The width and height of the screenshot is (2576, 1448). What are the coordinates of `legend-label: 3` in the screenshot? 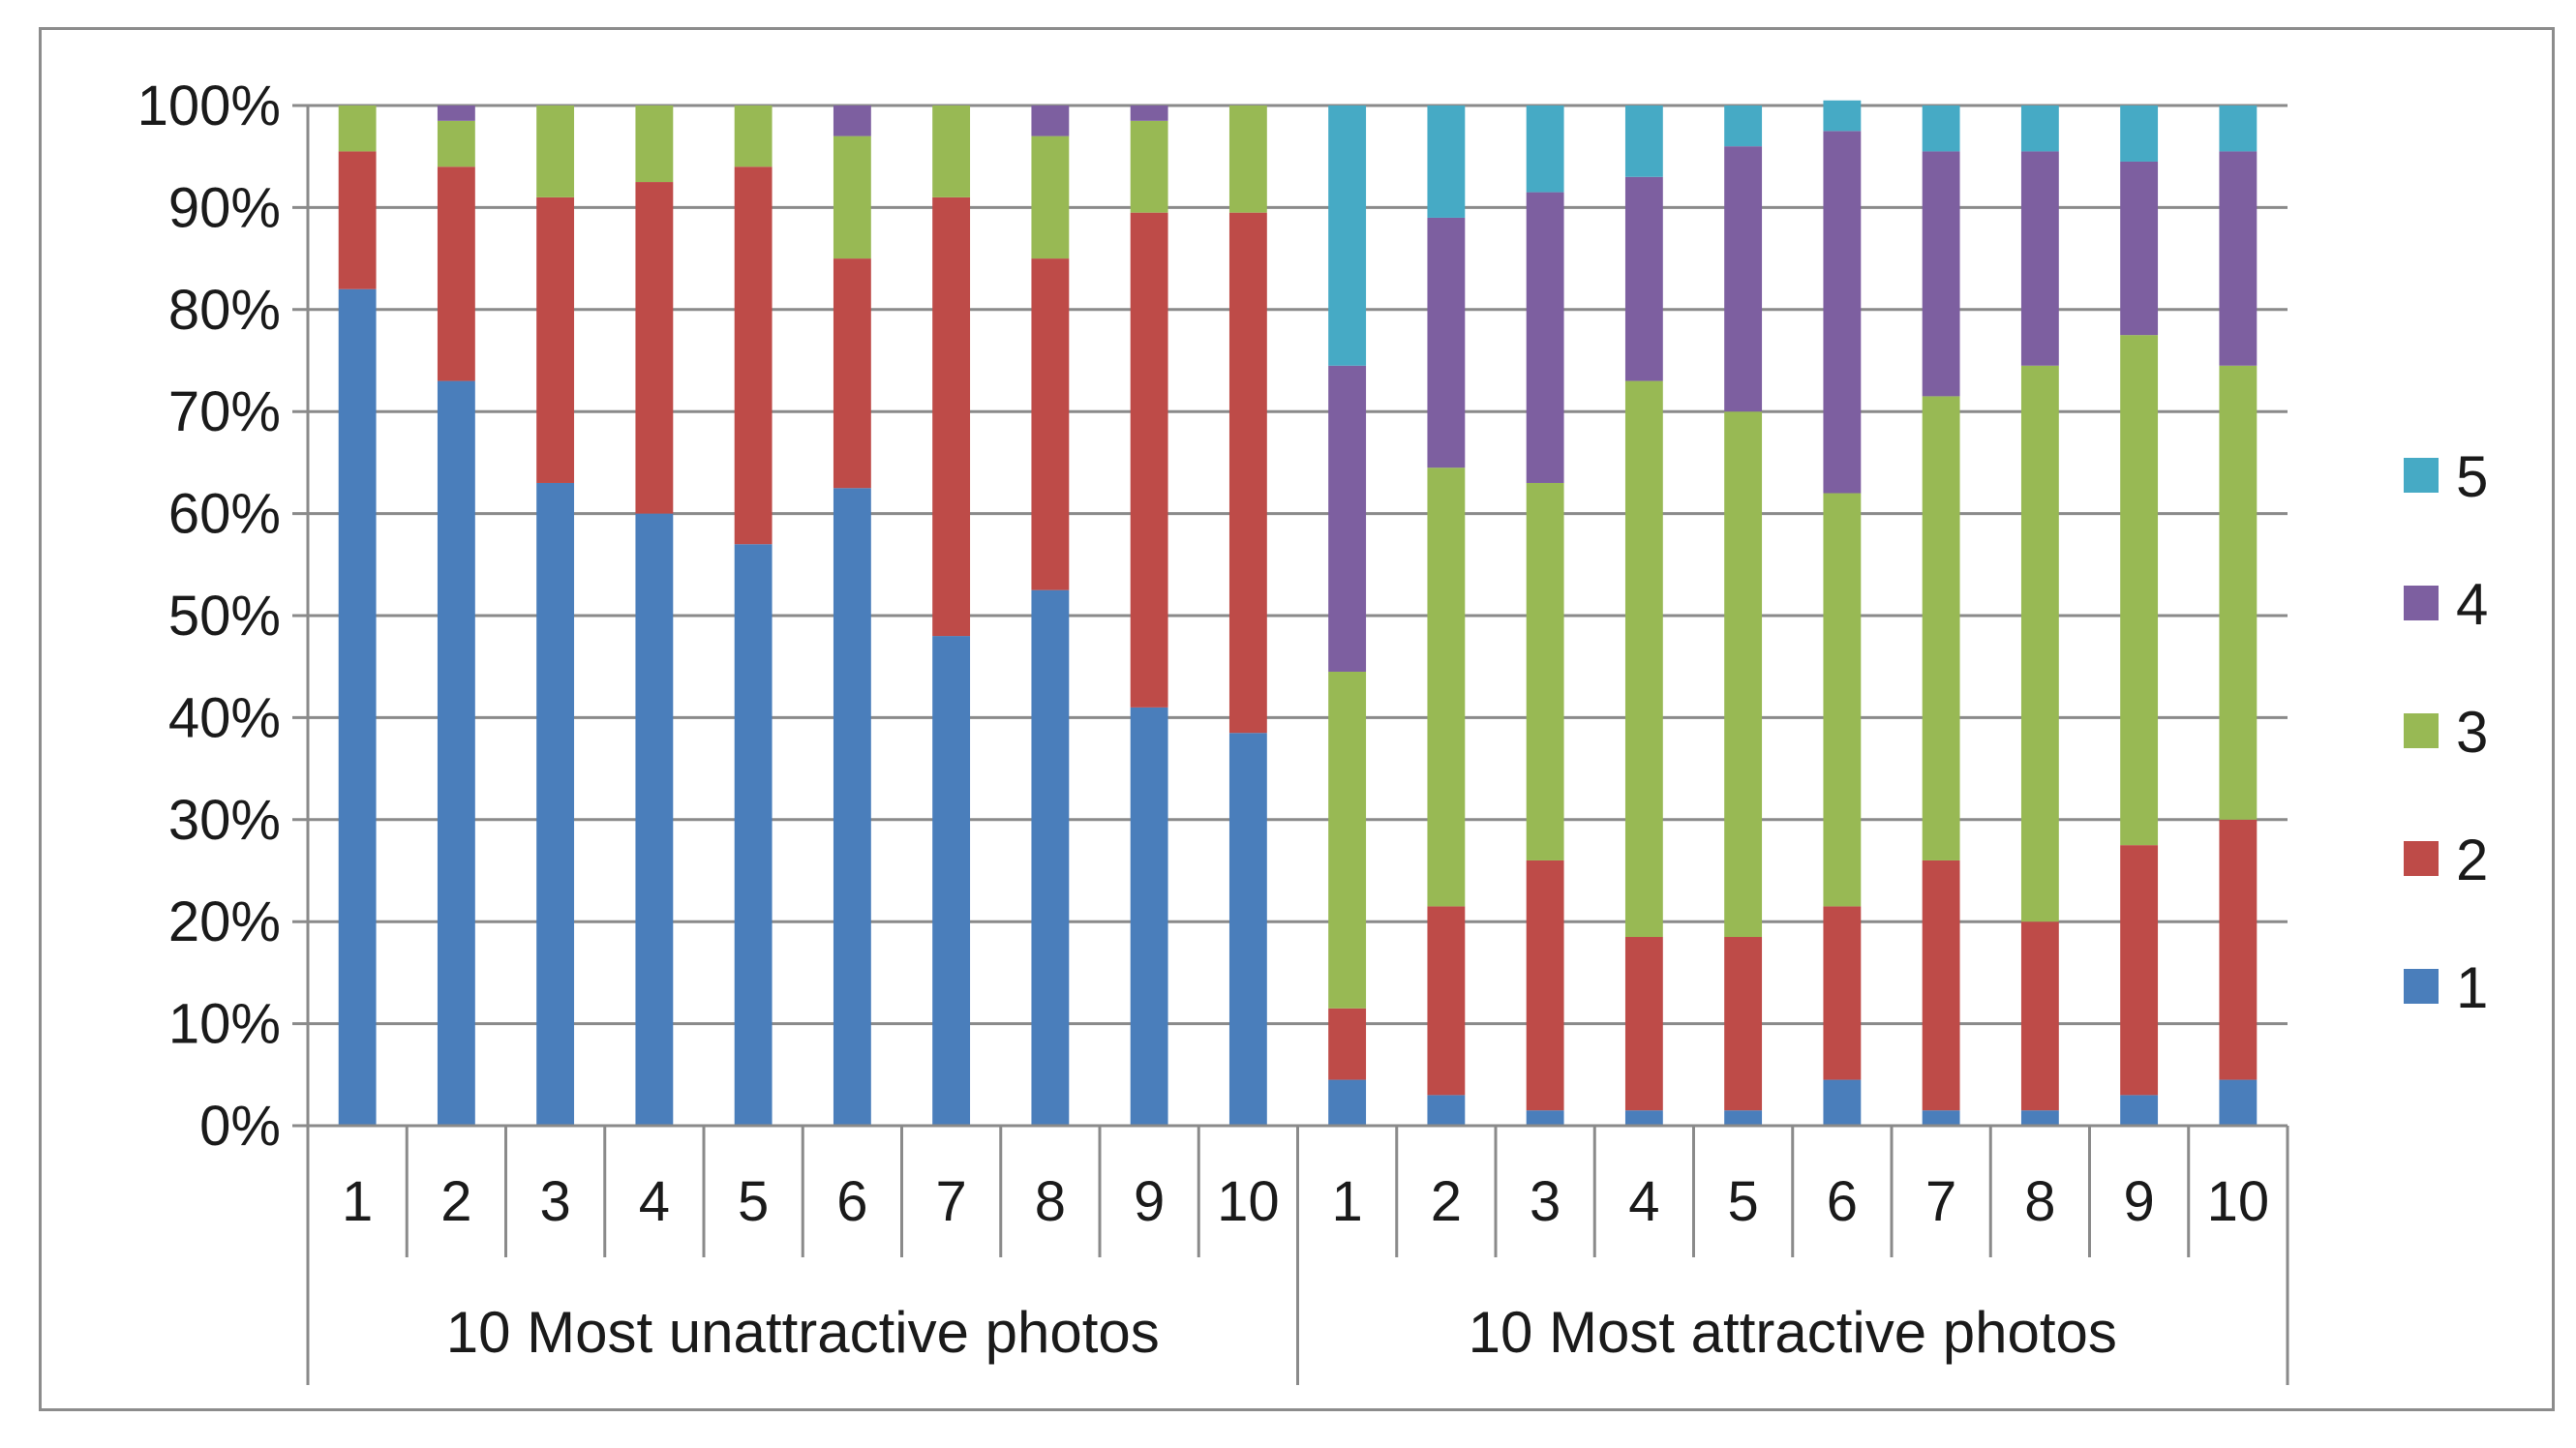 It's located at (2472, 732).